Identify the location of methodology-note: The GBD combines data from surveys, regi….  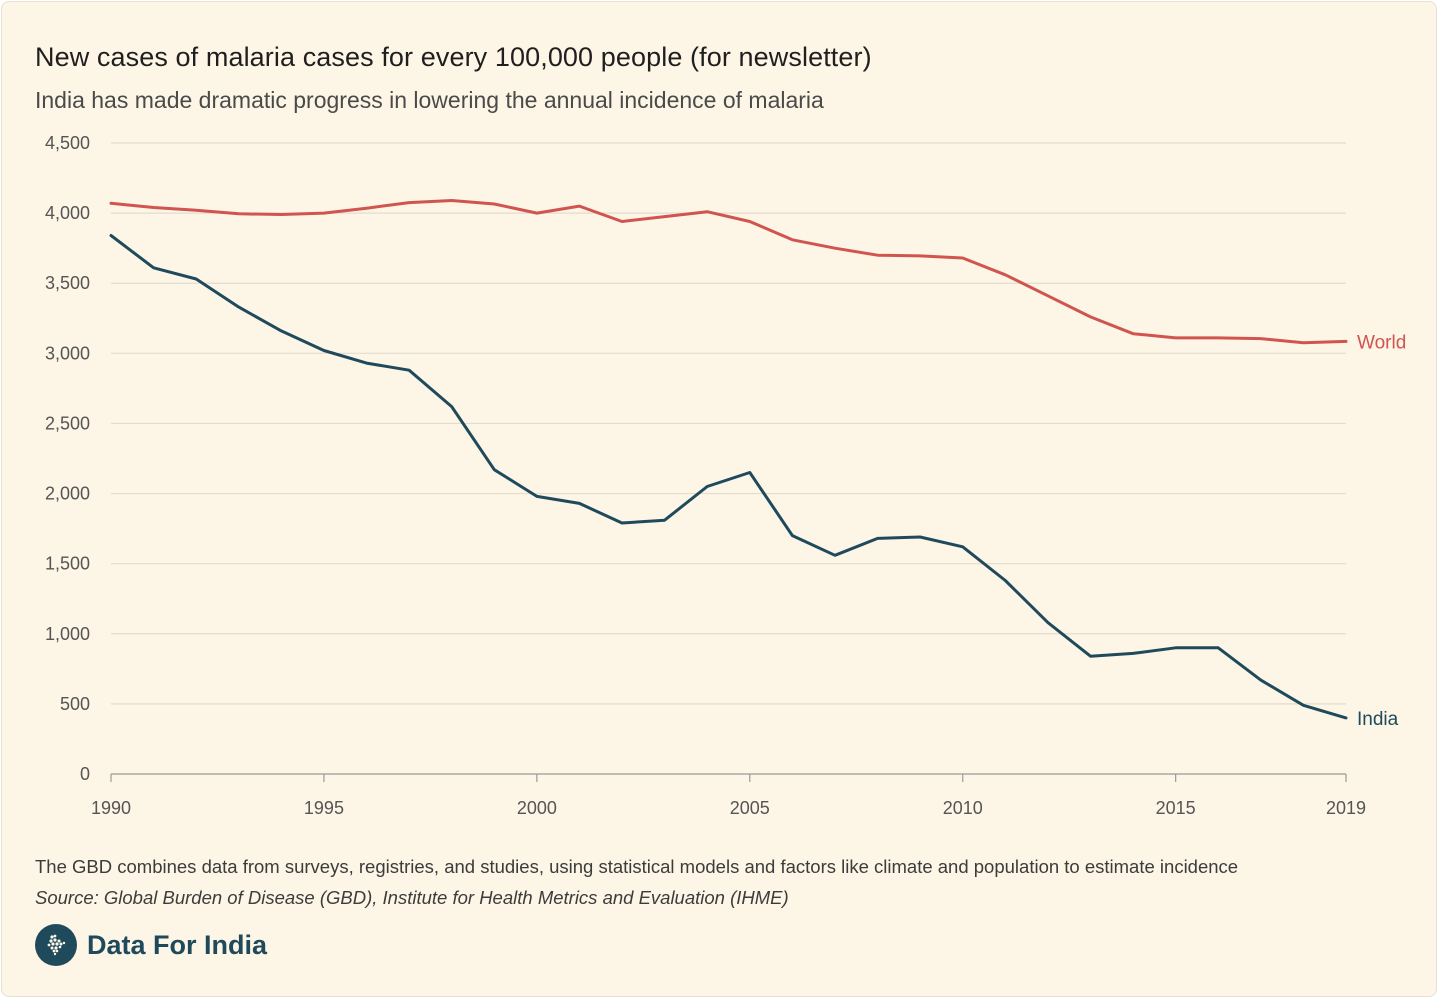
(637, 866).